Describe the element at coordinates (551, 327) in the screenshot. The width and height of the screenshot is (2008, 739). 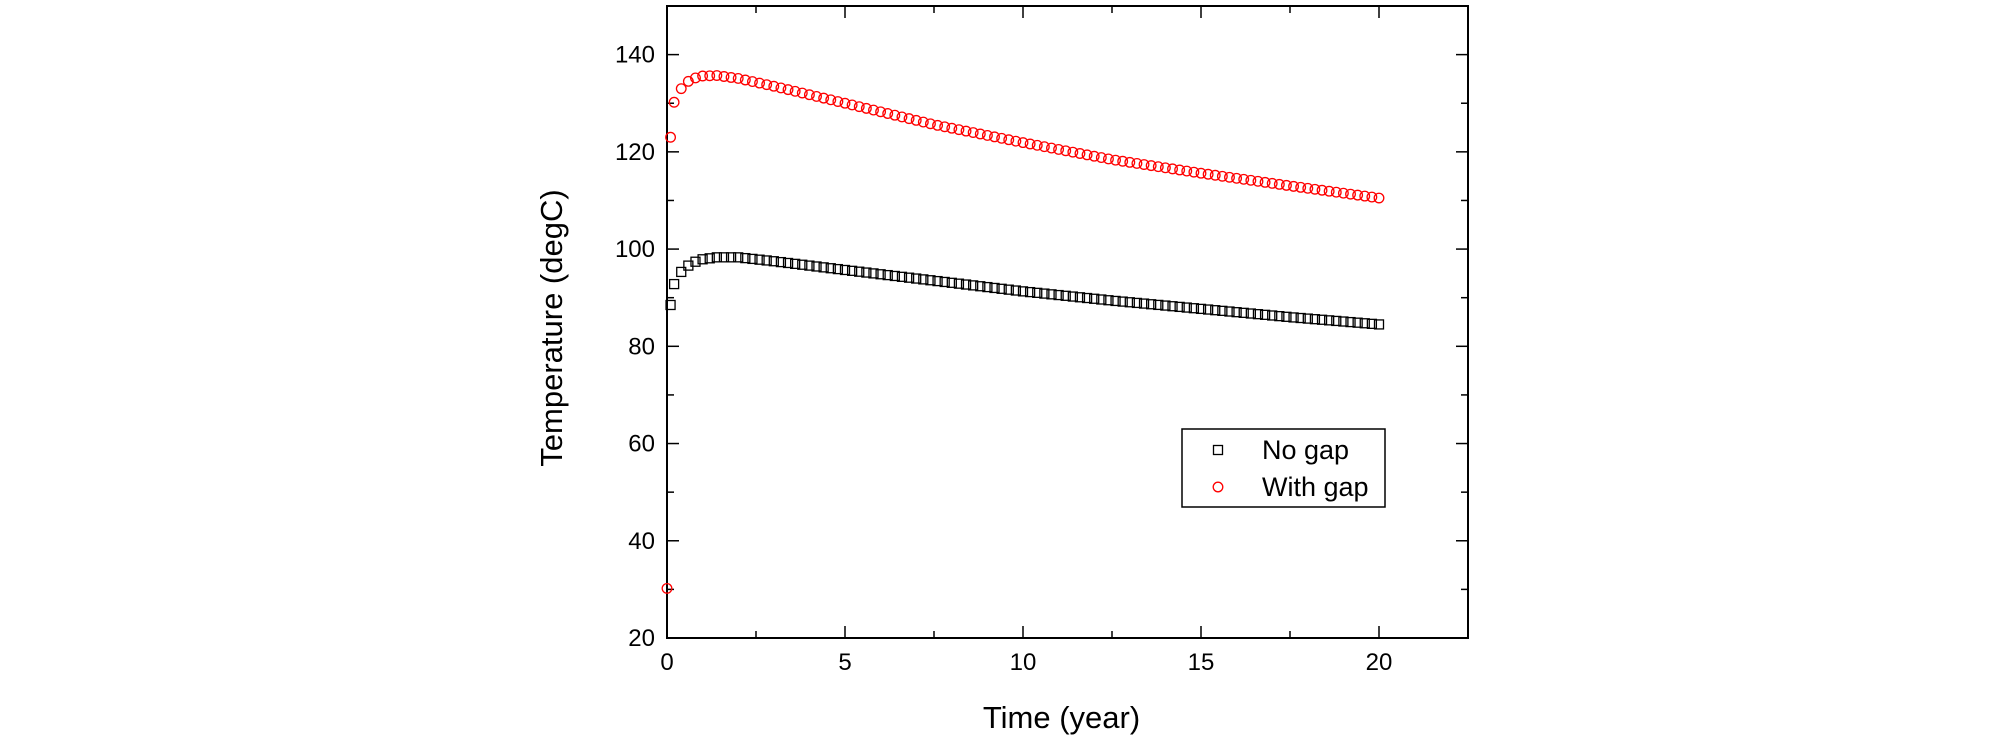
I see `y-axis-title: Temperature (degC)` at that location.